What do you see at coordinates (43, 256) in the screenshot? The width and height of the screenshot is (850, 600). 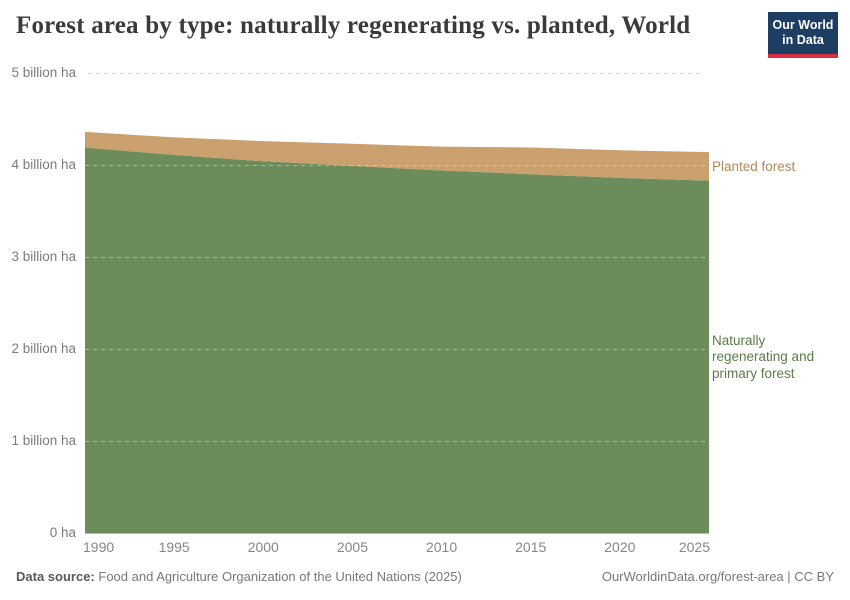 I see `y-tick-label: 3 billion ha` at bounding box center [43, 256].